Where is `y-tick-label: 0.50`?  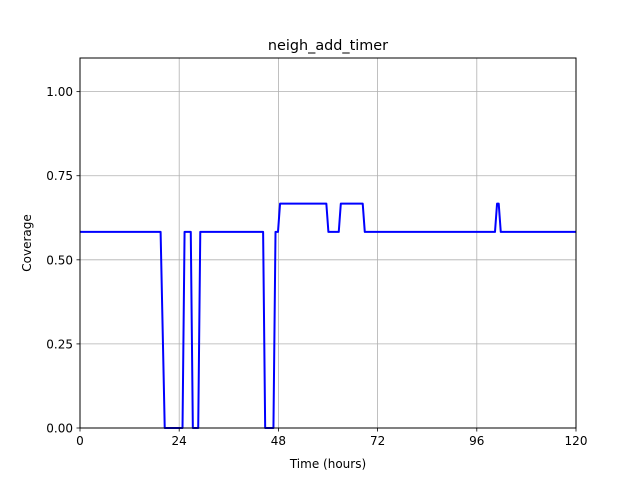 y-tick-label: 0.50 is located at coordinates (59, 260).